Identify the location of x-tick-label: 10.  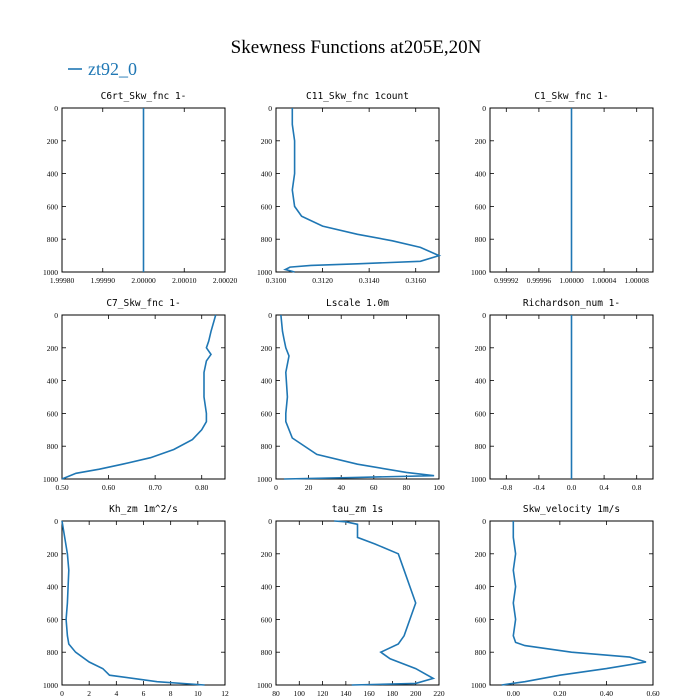
(198, 693).